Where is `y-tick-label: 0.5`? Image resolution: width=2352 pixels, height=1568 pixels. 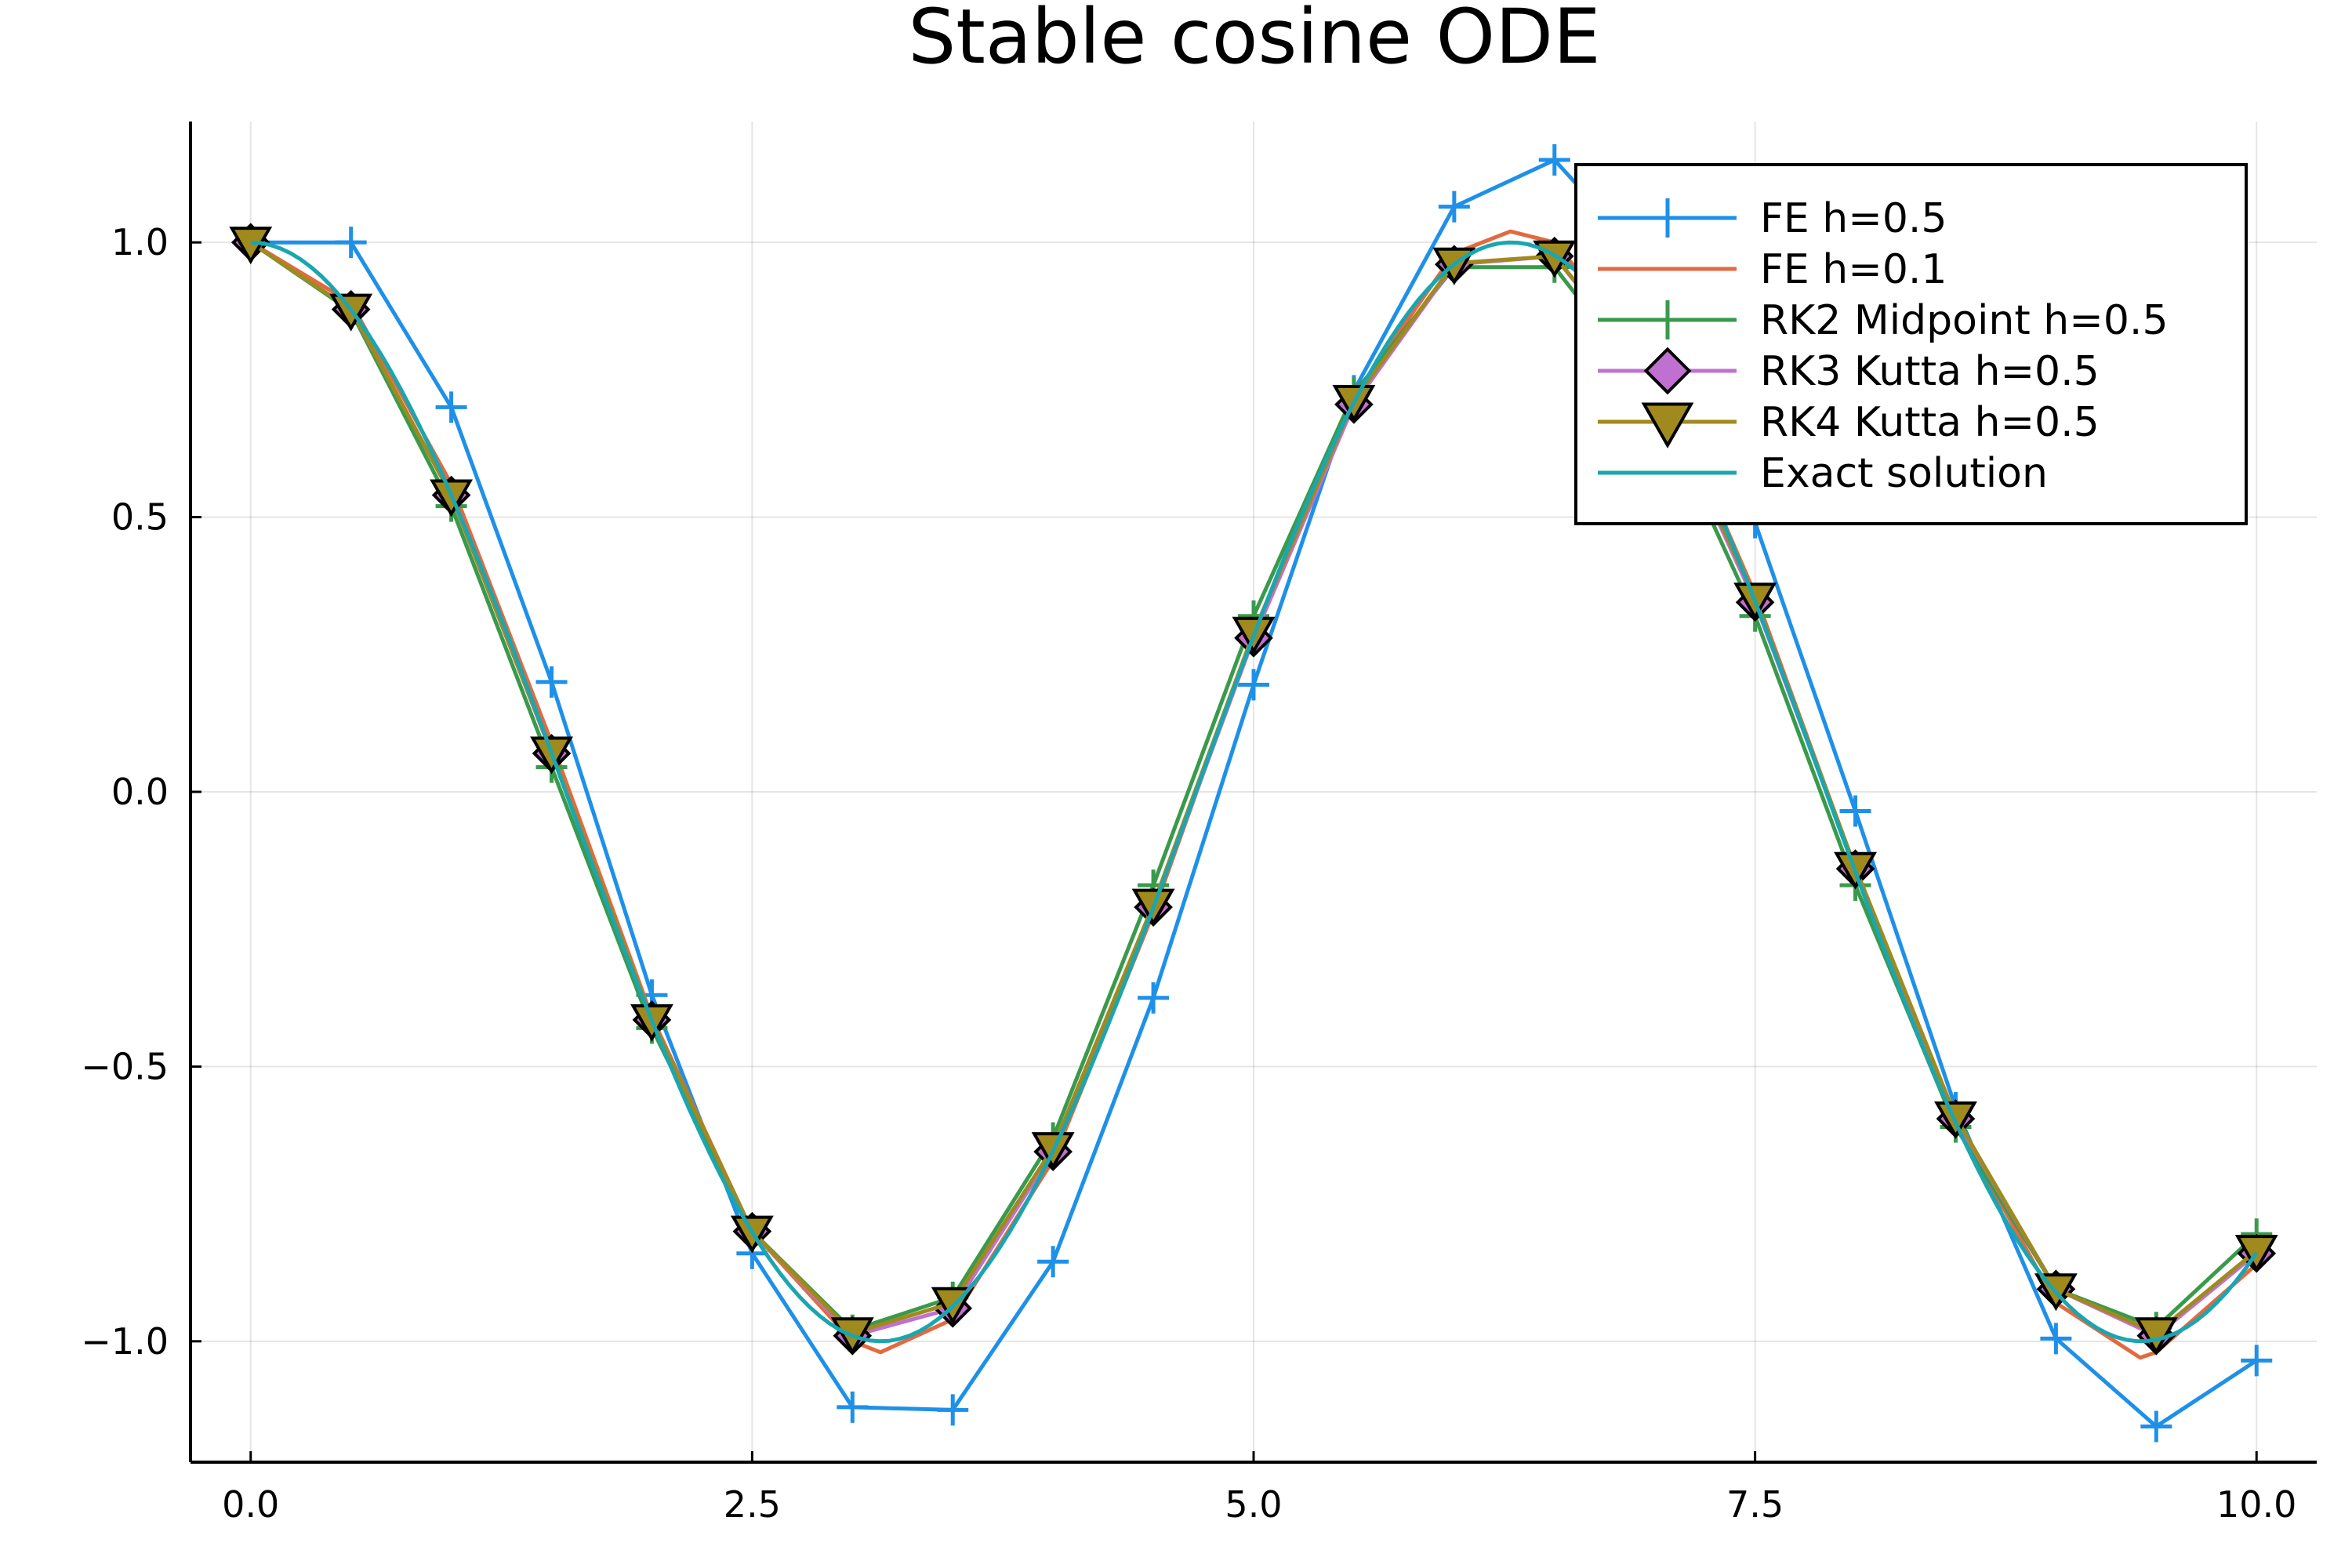 y-tick-label: 0.5 is located at coordinates (140, 517).